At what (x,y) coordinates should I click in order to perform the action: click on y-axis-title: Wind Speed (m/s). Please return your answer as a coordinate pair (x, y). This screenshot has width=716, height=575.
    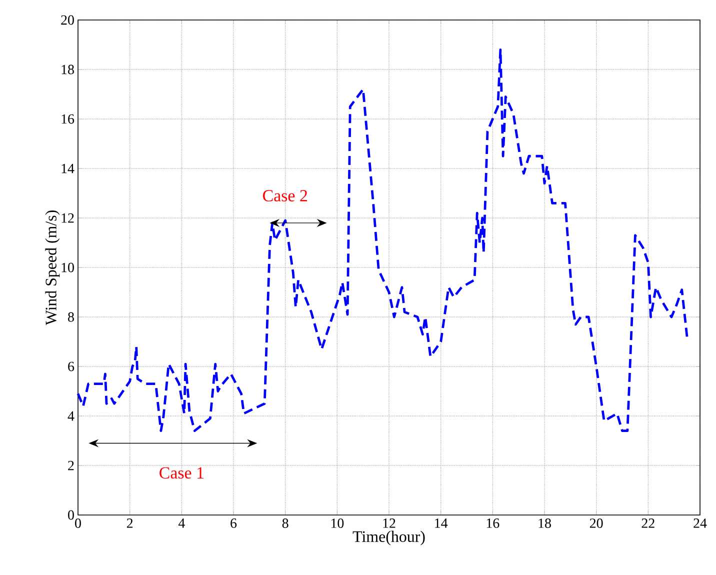
    Looking at the image, I should click on (52, 268).